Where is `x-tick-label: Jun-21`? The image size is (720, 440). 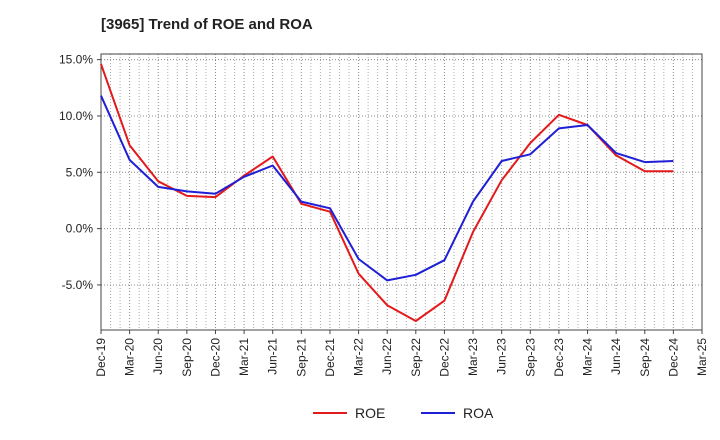
x-tick-label: Jun-21 is located at coordinates (273, 356).